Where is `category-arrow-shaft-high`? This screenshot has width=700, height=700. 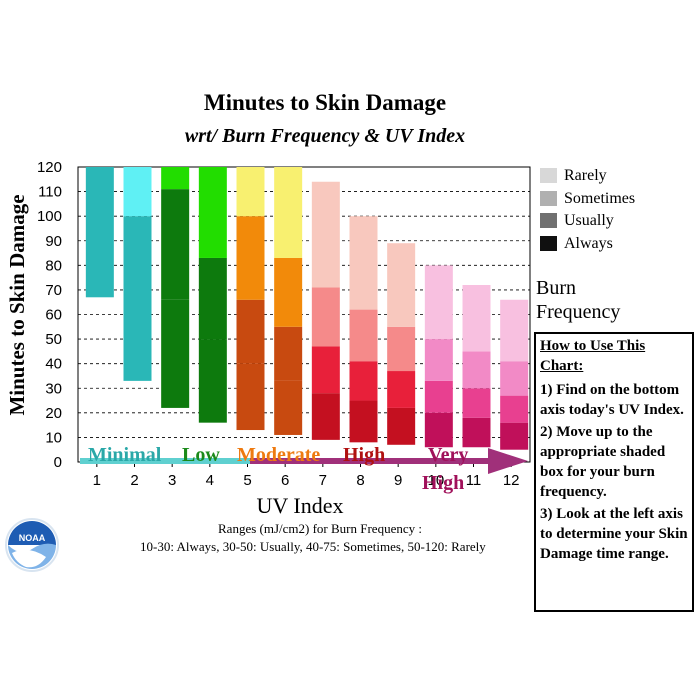
category-arrow-shaft-high is located at coordinates (375, 461).